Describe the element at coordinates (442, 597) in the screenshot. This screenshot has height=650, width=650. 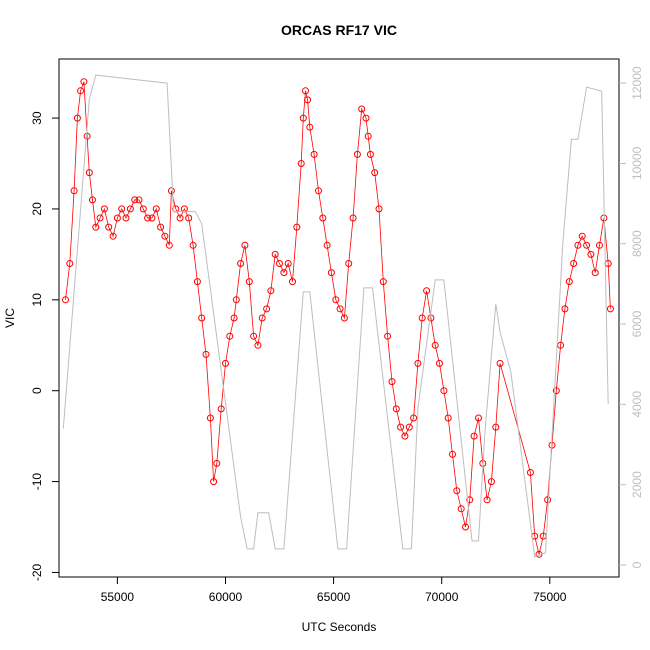
I see `x-tick-label: 70000` at that location.